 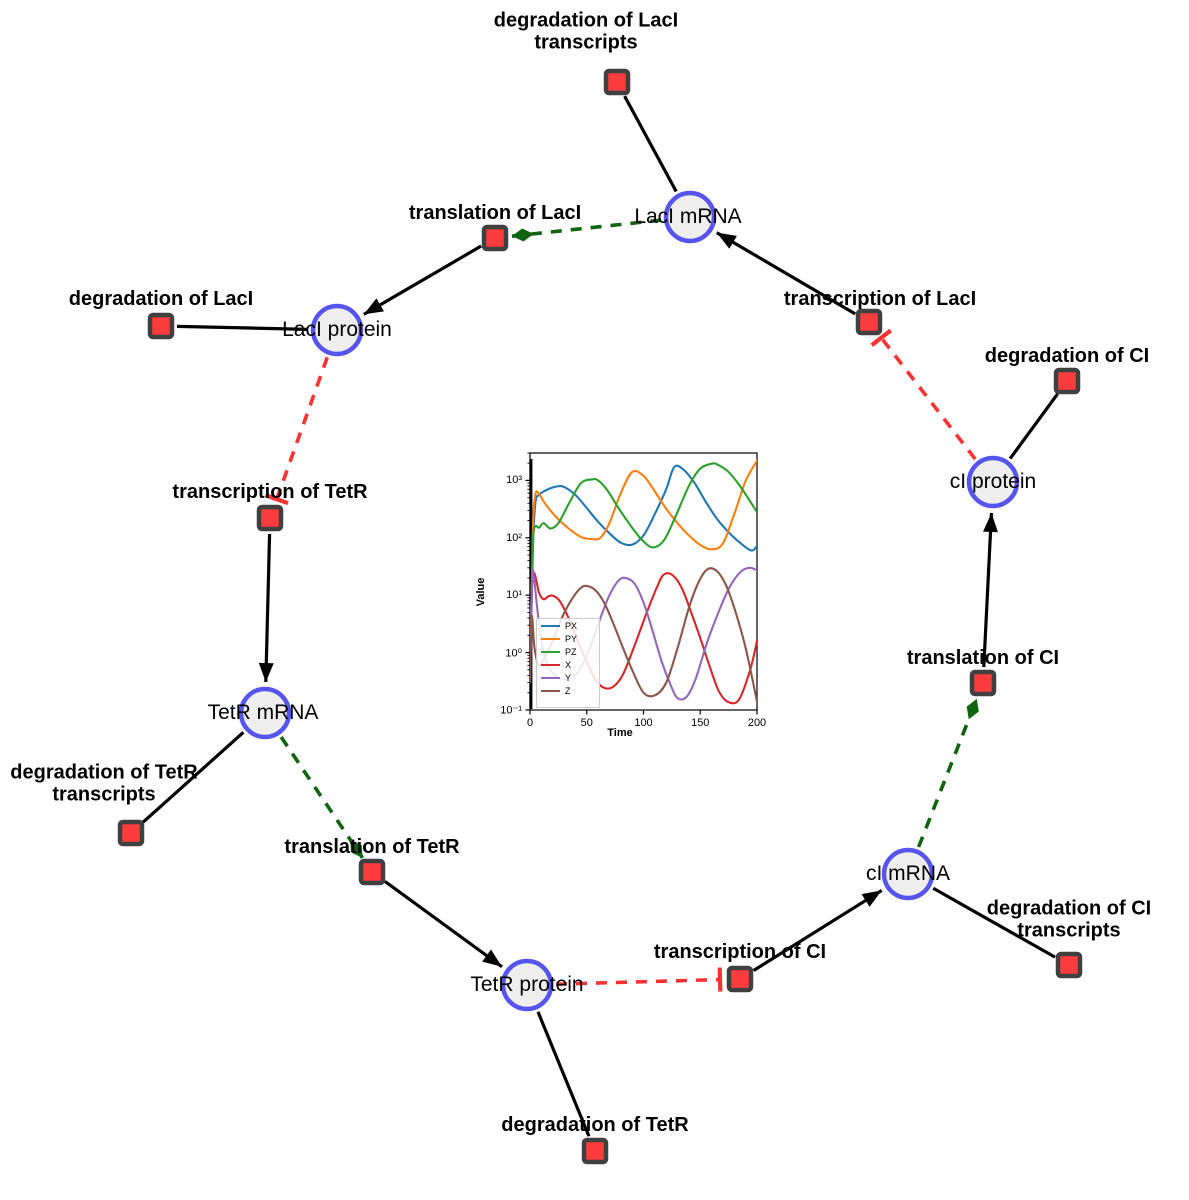 What do you see at coordinates (514, 595) in the screenshot?
I see `chart-ytick-label: 10¹` at bounding box center [514, 595].